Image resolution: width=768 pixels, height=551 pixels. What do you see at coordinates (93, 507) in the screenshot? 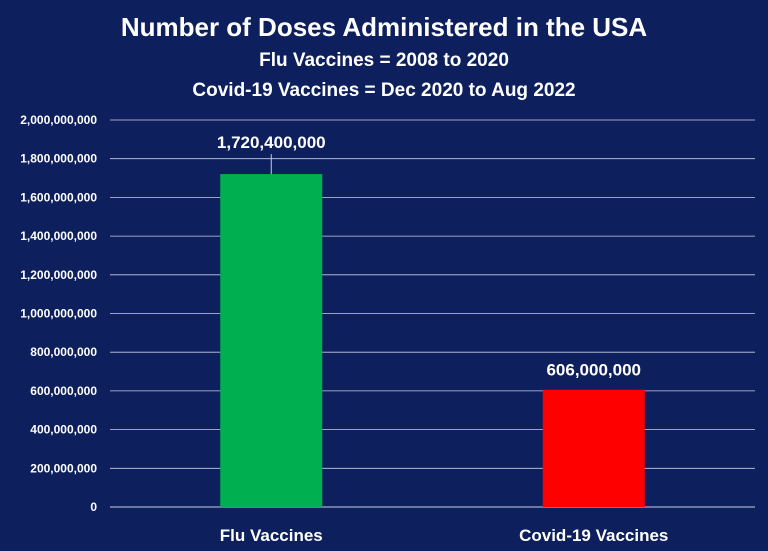
I see `y-tick-label: 0` at bounding box center [93, 507].